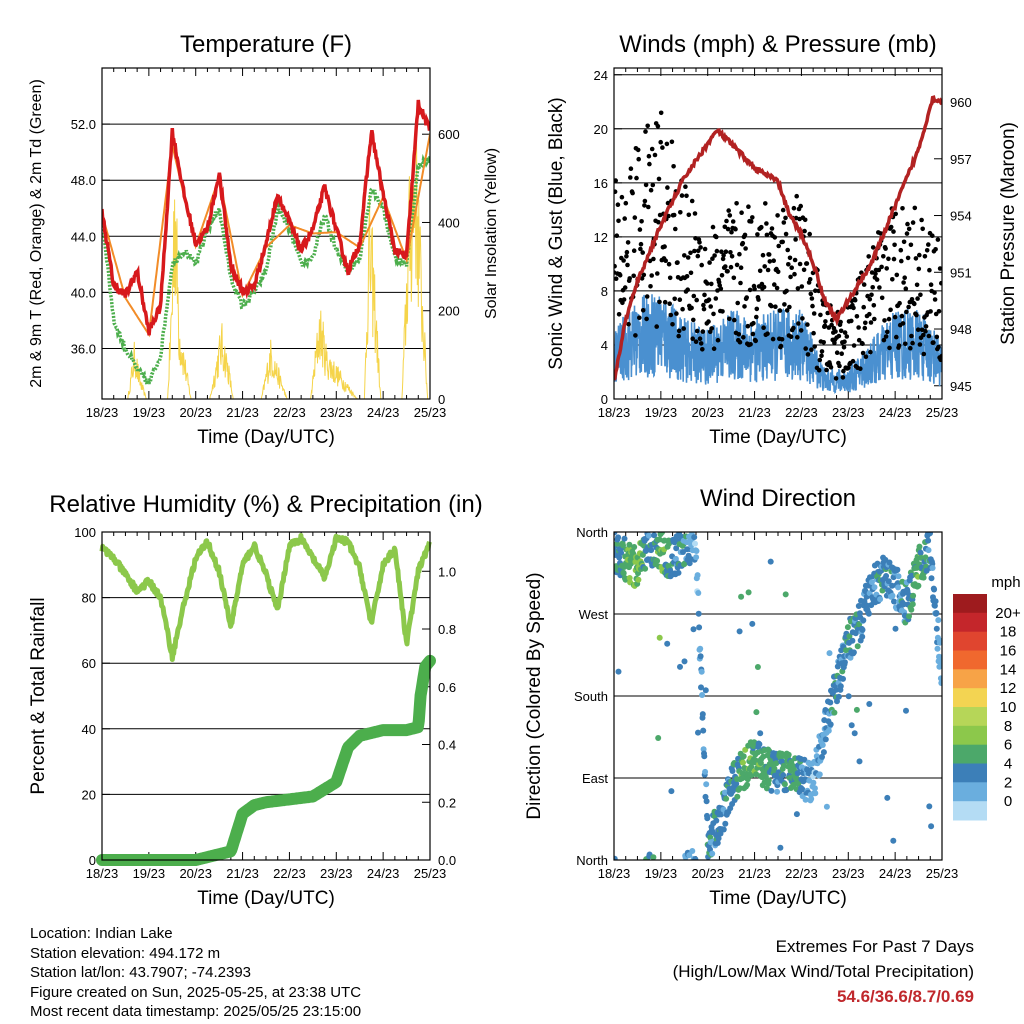 The image size is (1024, 1024). What do you see at coordinates (266, 898) in the screenshot?
I see `panel-3-xlabel: Time (Day/UTC)` at bounding box center [266, 898].